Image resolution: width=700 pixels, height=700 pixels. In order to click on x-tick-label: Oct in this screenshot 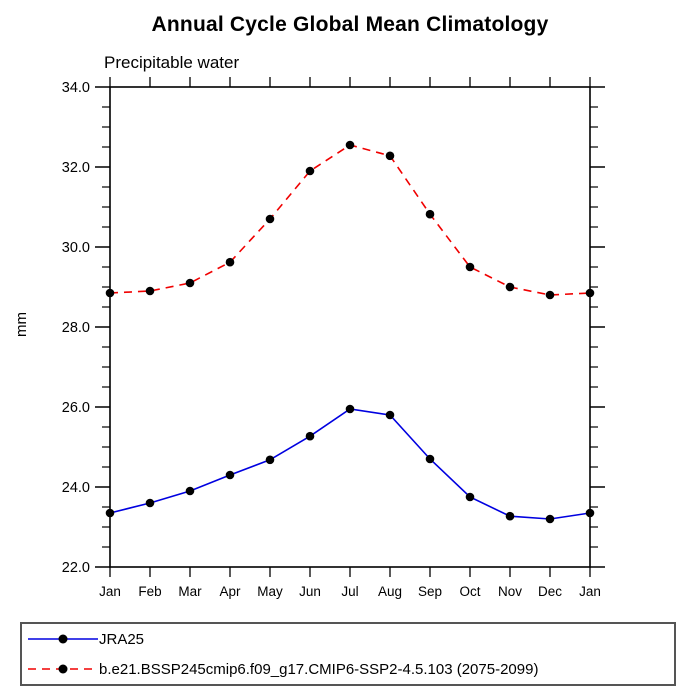, I will do `click(469, 591)`.